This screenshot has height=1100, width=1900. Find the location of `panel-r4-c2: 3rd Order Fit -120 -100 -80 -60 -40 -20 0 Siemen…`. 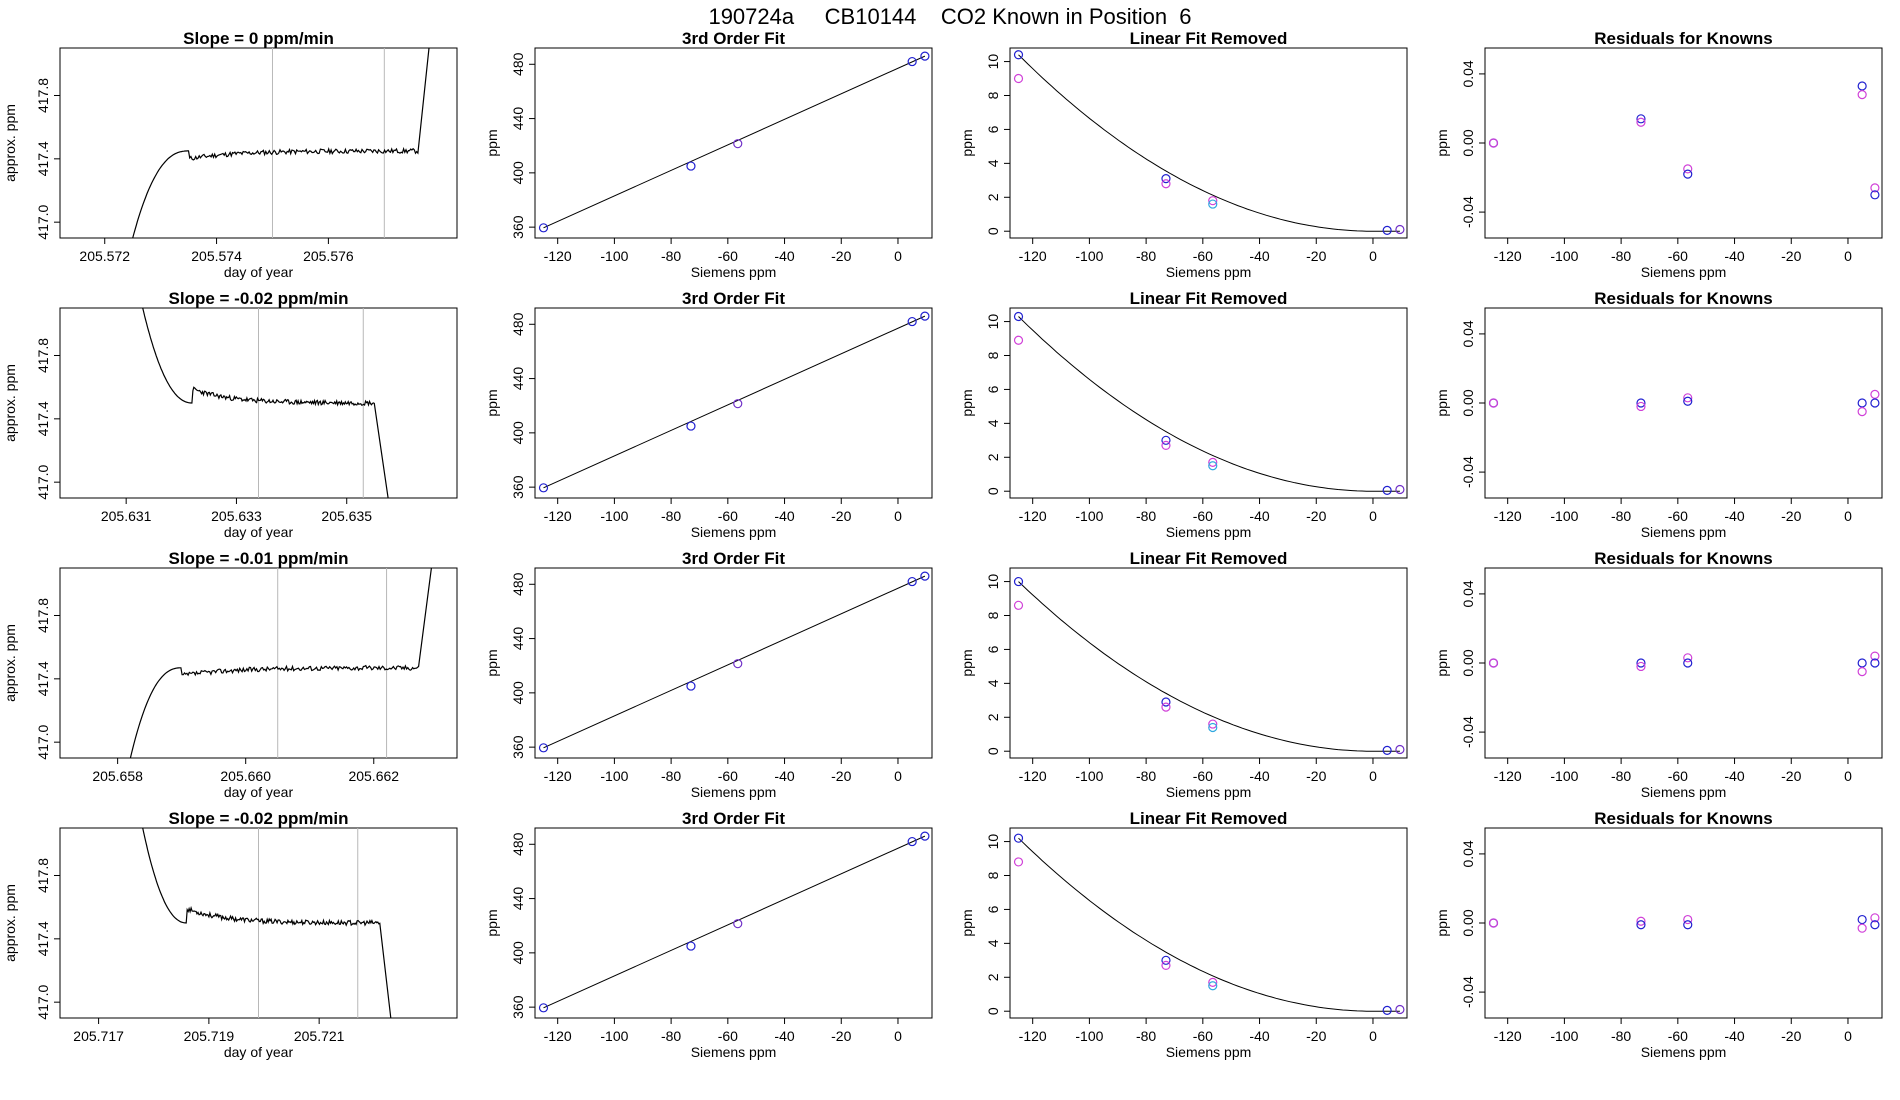

panel-r4-c2: 3rd Order Fit -120 -100 -80 -60 -40 -20 0 Siemen… is located at coordinates (708, 934).